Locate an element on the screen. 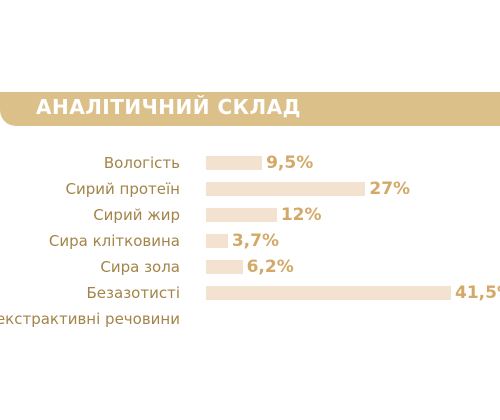 This screenshot has width=500, height=420. category-label: Безазотисті is located at coordinates (133, 293).